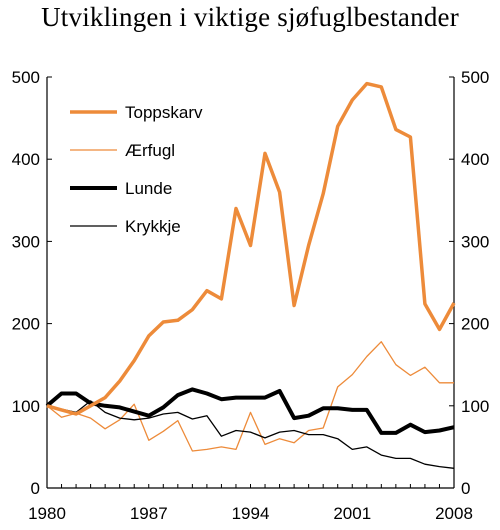 The image size is (500, 530). Describe the element at coordinates (475, 159) in the screenshot. I see `y-tick-label-right: 400` at that location.